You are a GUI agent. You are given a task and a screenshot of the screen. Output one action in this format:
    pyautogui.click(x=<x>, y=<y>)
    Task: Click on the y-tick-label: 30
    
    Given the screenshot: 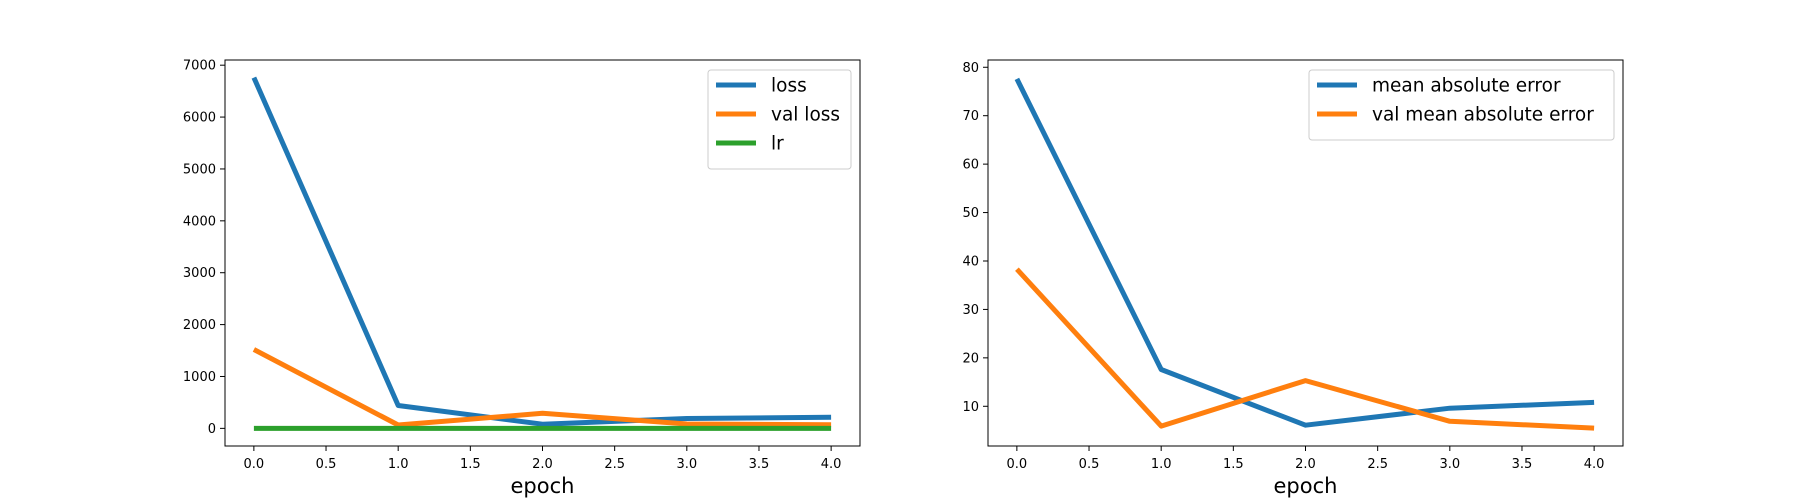 What is the action you would take?
    pyautogui.click(x=970, y=310)
    